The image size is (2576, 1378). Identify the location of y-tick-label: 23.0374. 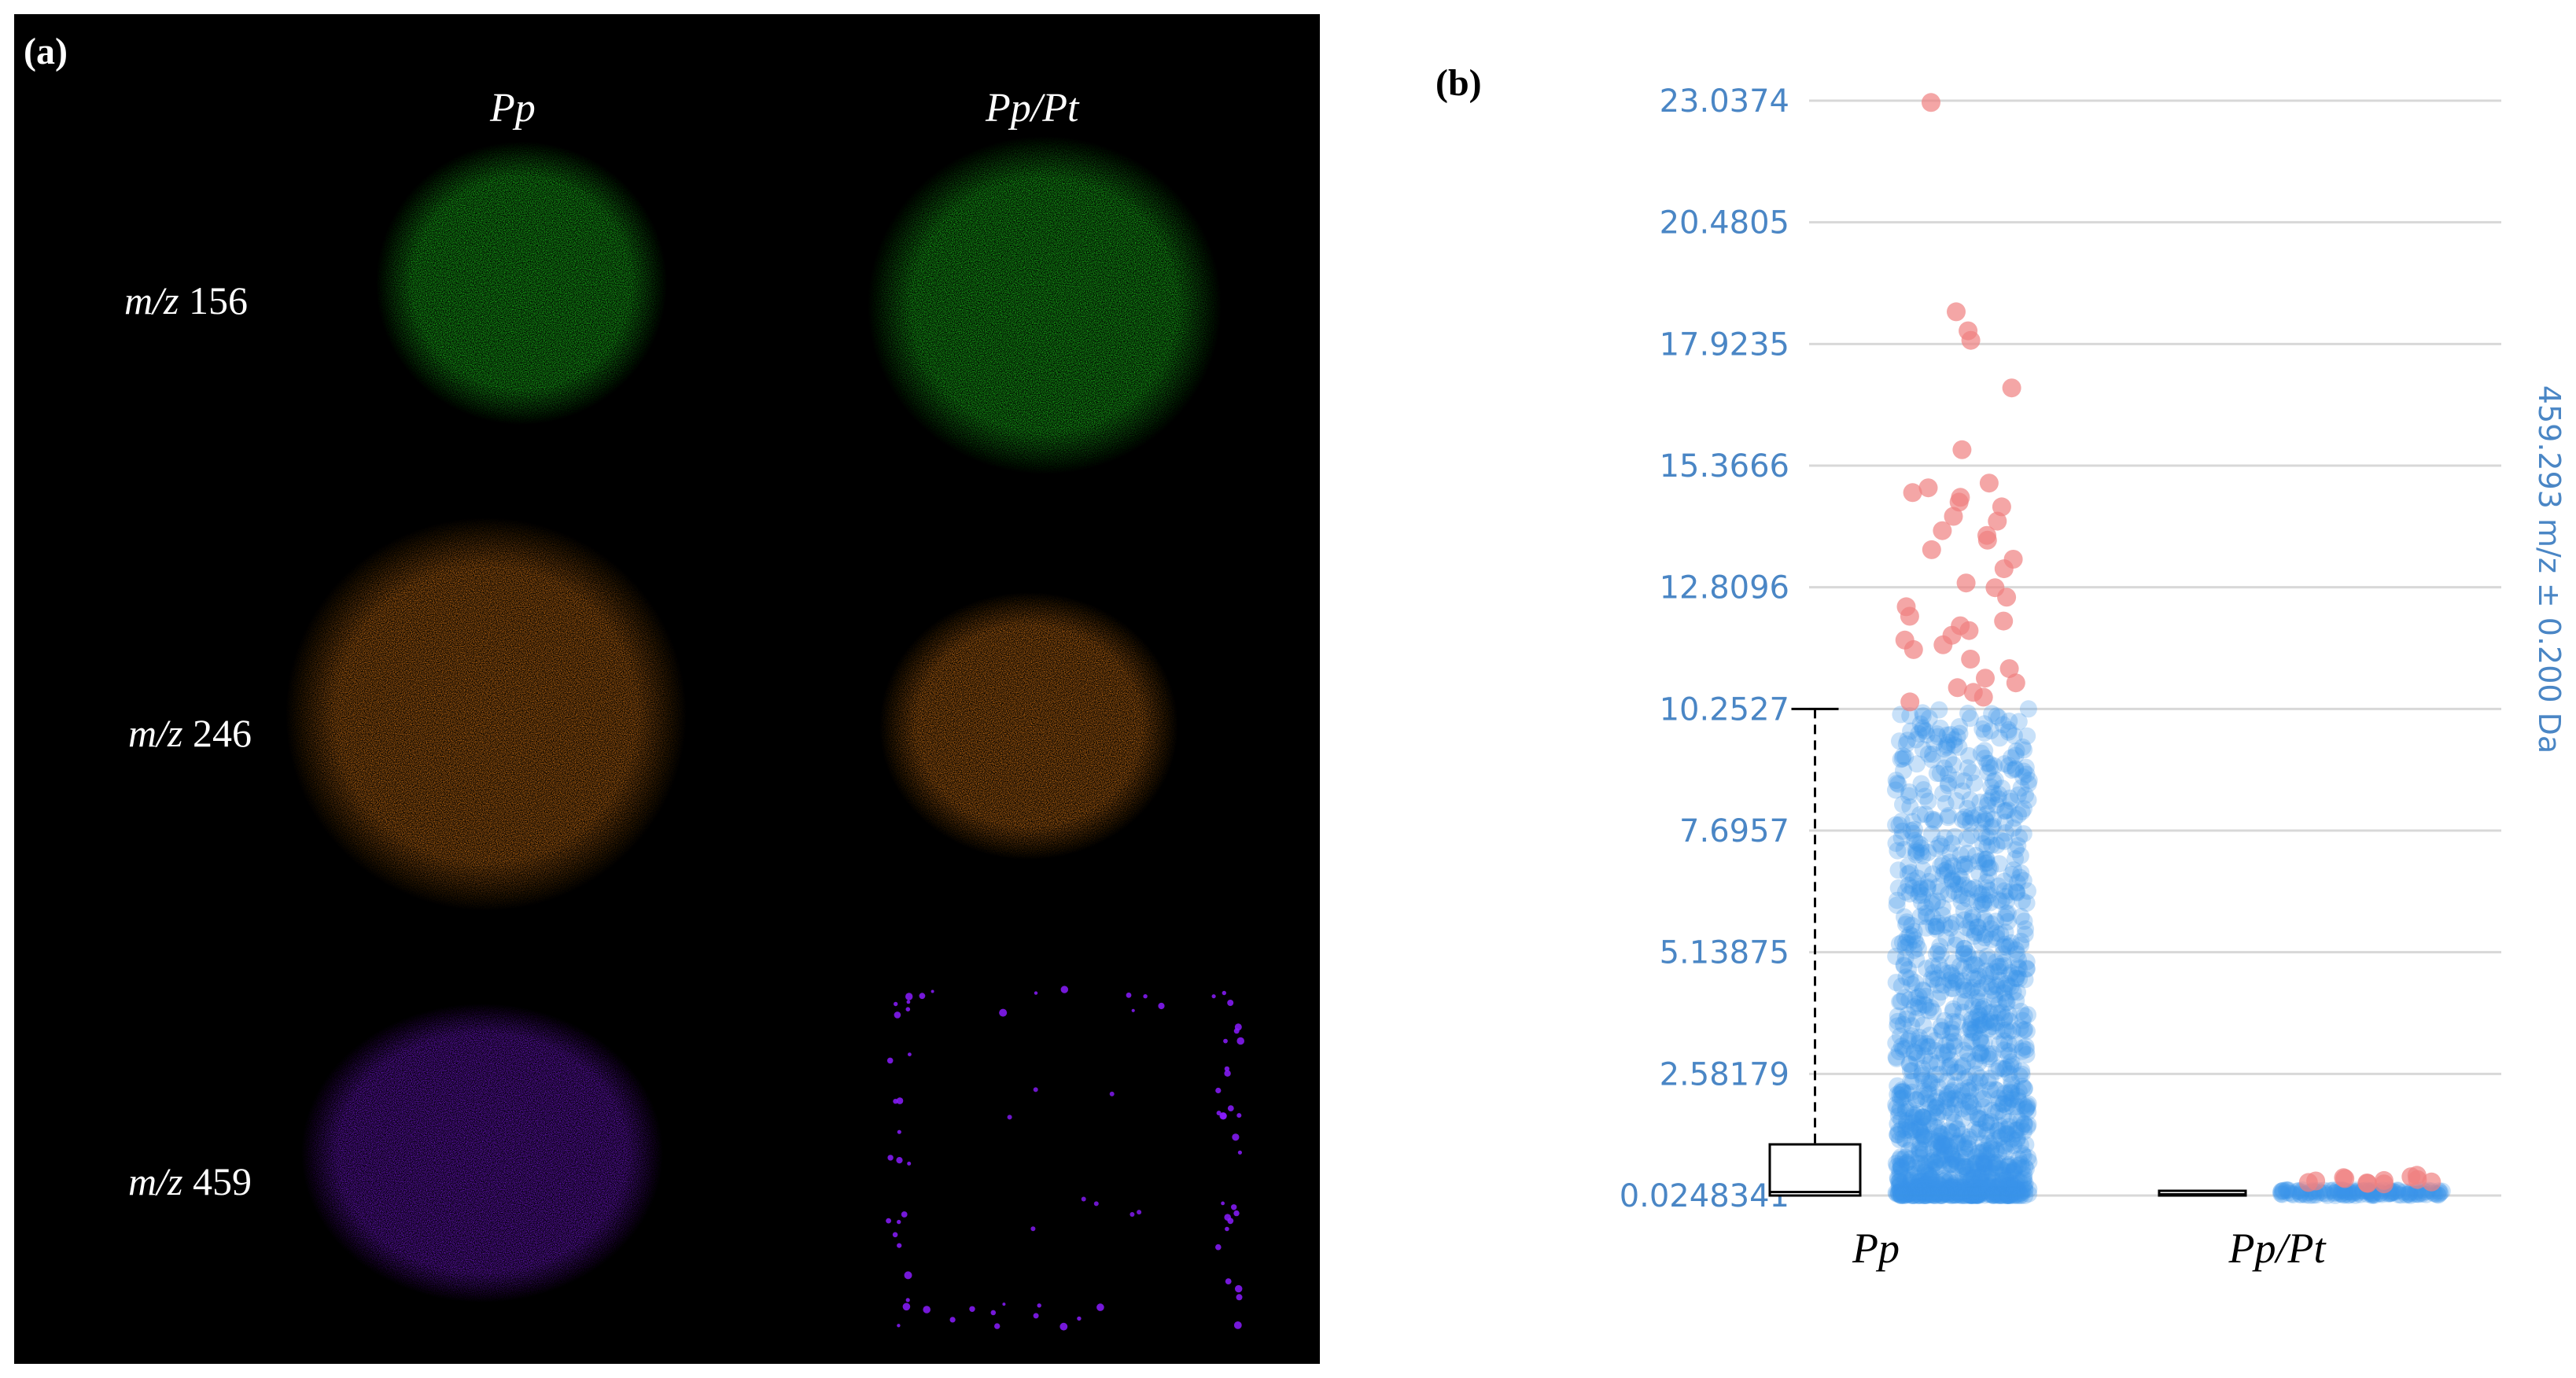
(1724, 102).